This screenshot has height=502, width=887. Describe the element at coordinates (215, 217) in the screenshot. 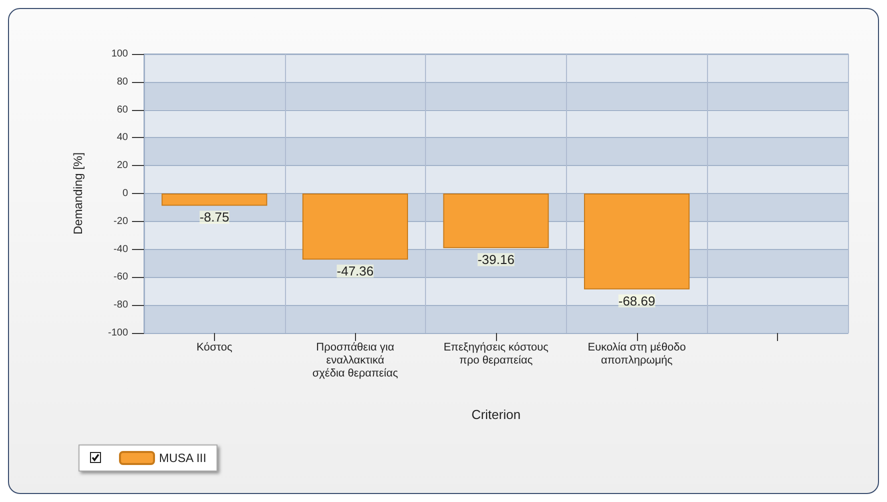

I see `data-label: -8.75` at that location.